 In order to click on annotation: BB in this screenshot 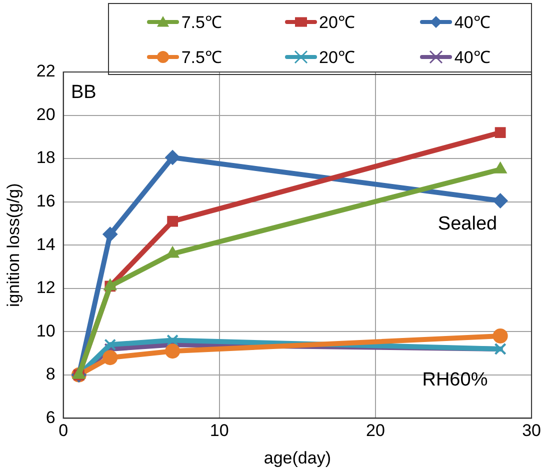, I will do `click(83, 93)`.